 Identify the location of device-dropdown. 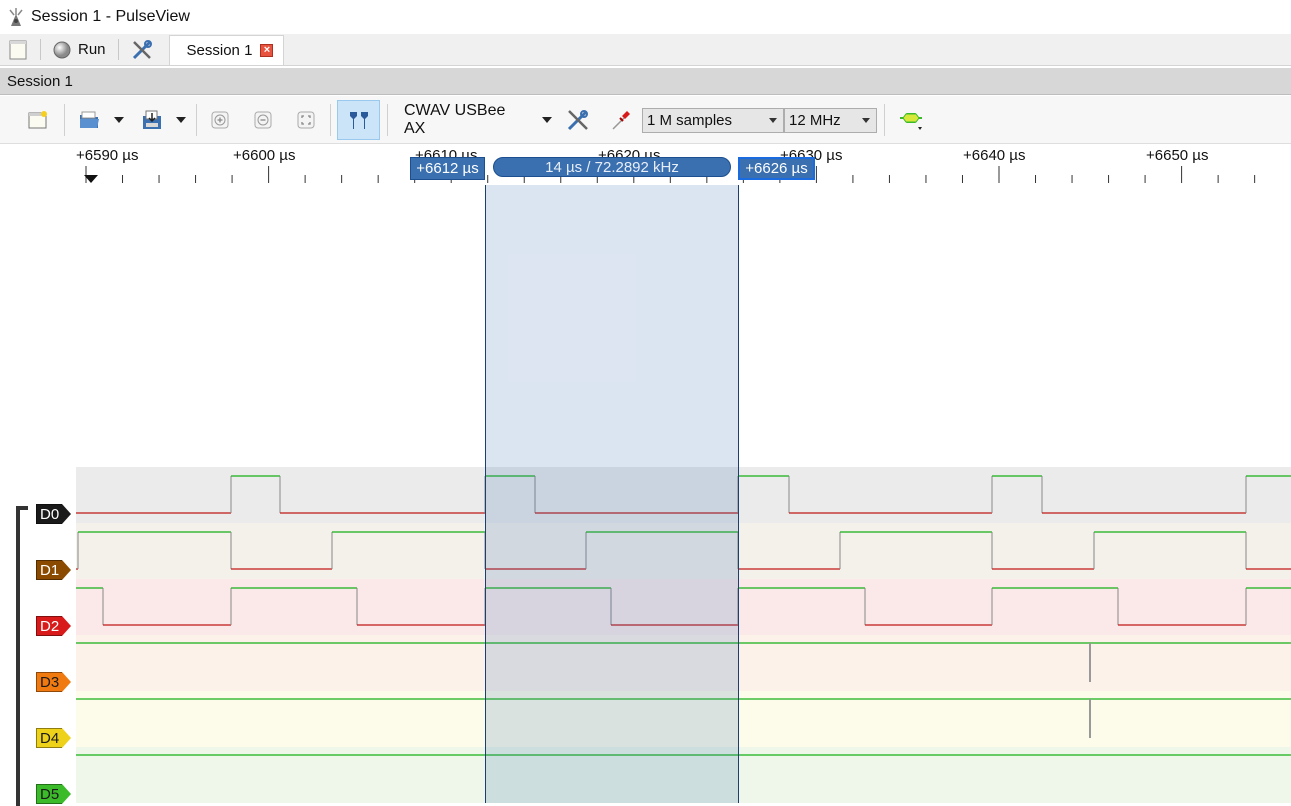
(547, 120).